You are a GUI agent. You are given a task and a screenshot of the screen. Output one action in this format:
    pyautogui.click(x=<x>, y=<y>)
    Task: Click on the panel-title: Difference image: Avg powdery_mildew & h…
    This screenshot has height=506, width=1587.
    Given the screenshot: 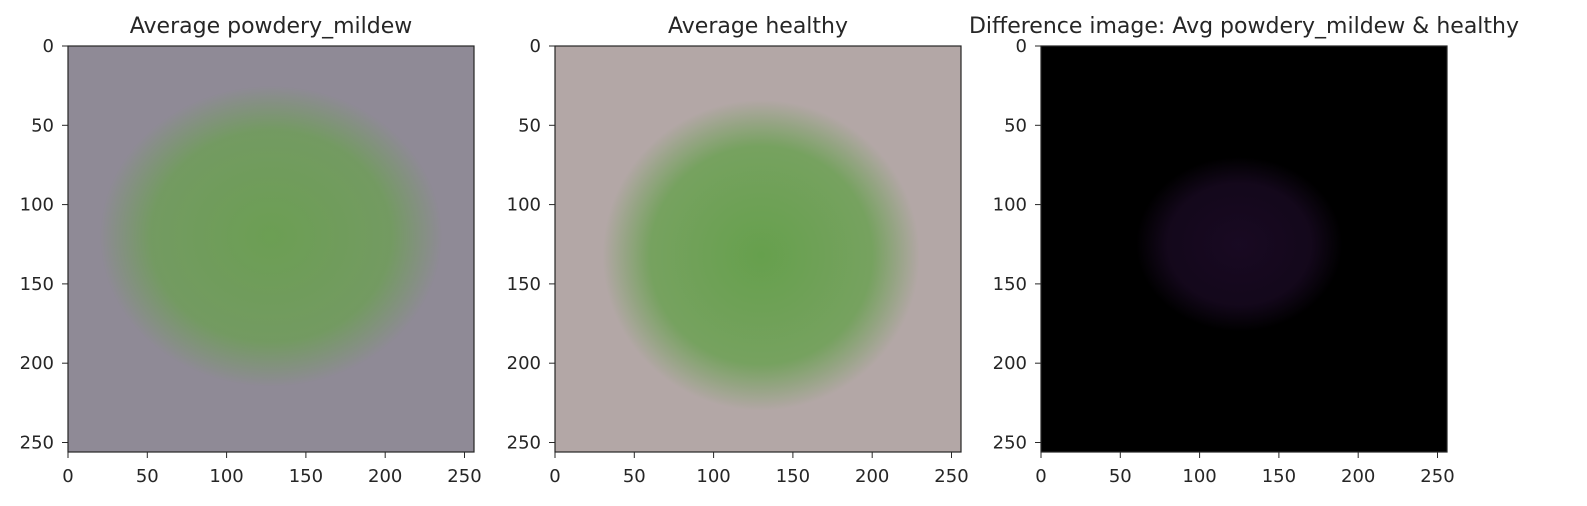 What is the action you would take?
    pyautogui.click(x=1244, y=26)
    